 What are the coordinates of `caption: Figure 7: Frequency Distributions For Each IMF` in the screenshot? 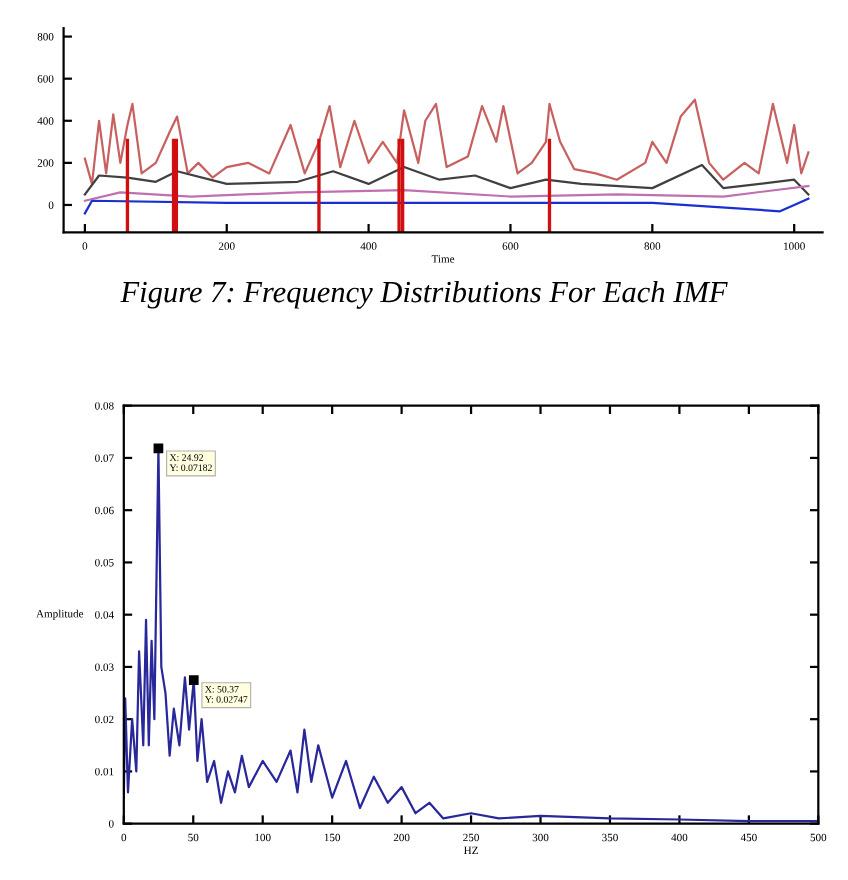 It's located at (424, 294).